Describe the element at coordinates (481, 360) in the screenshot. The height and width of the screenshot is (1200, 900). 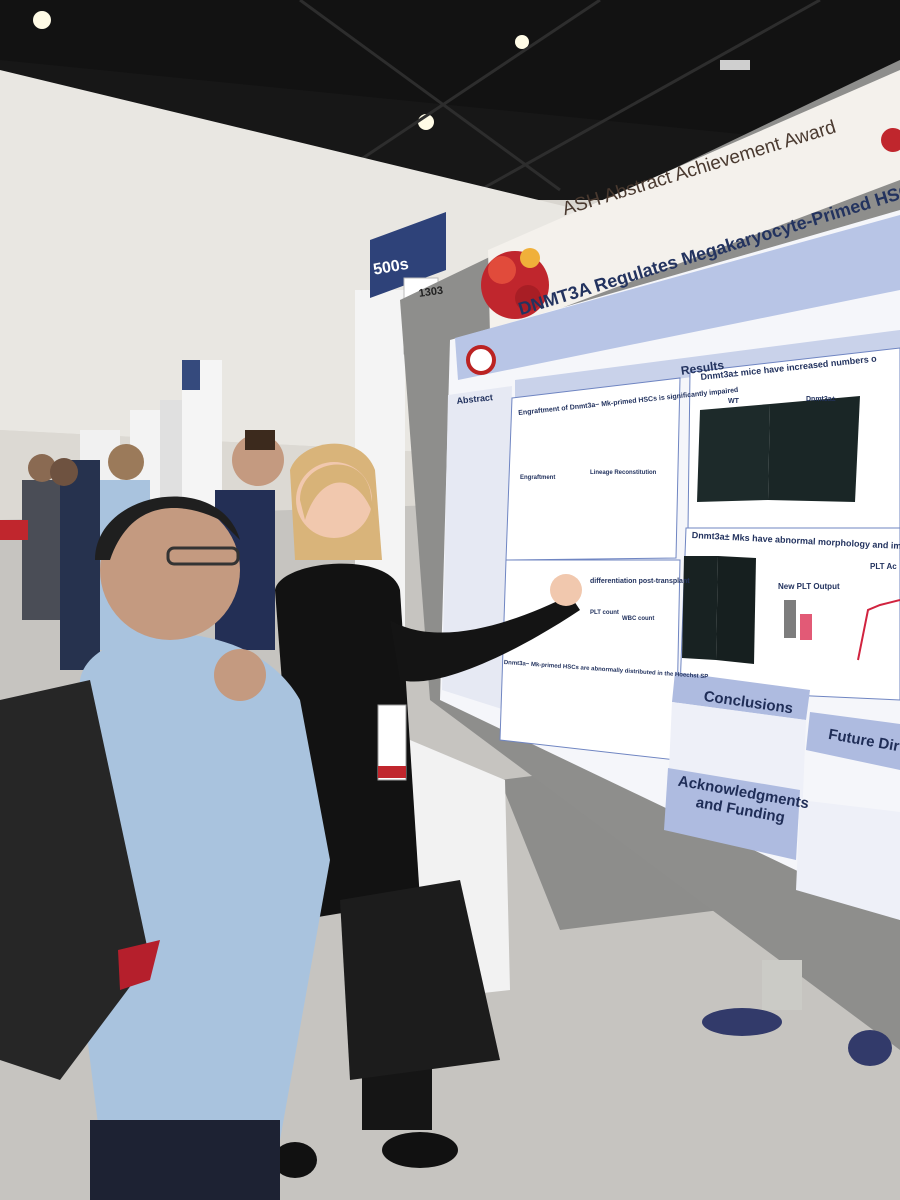
I see `university-seal` at that location.